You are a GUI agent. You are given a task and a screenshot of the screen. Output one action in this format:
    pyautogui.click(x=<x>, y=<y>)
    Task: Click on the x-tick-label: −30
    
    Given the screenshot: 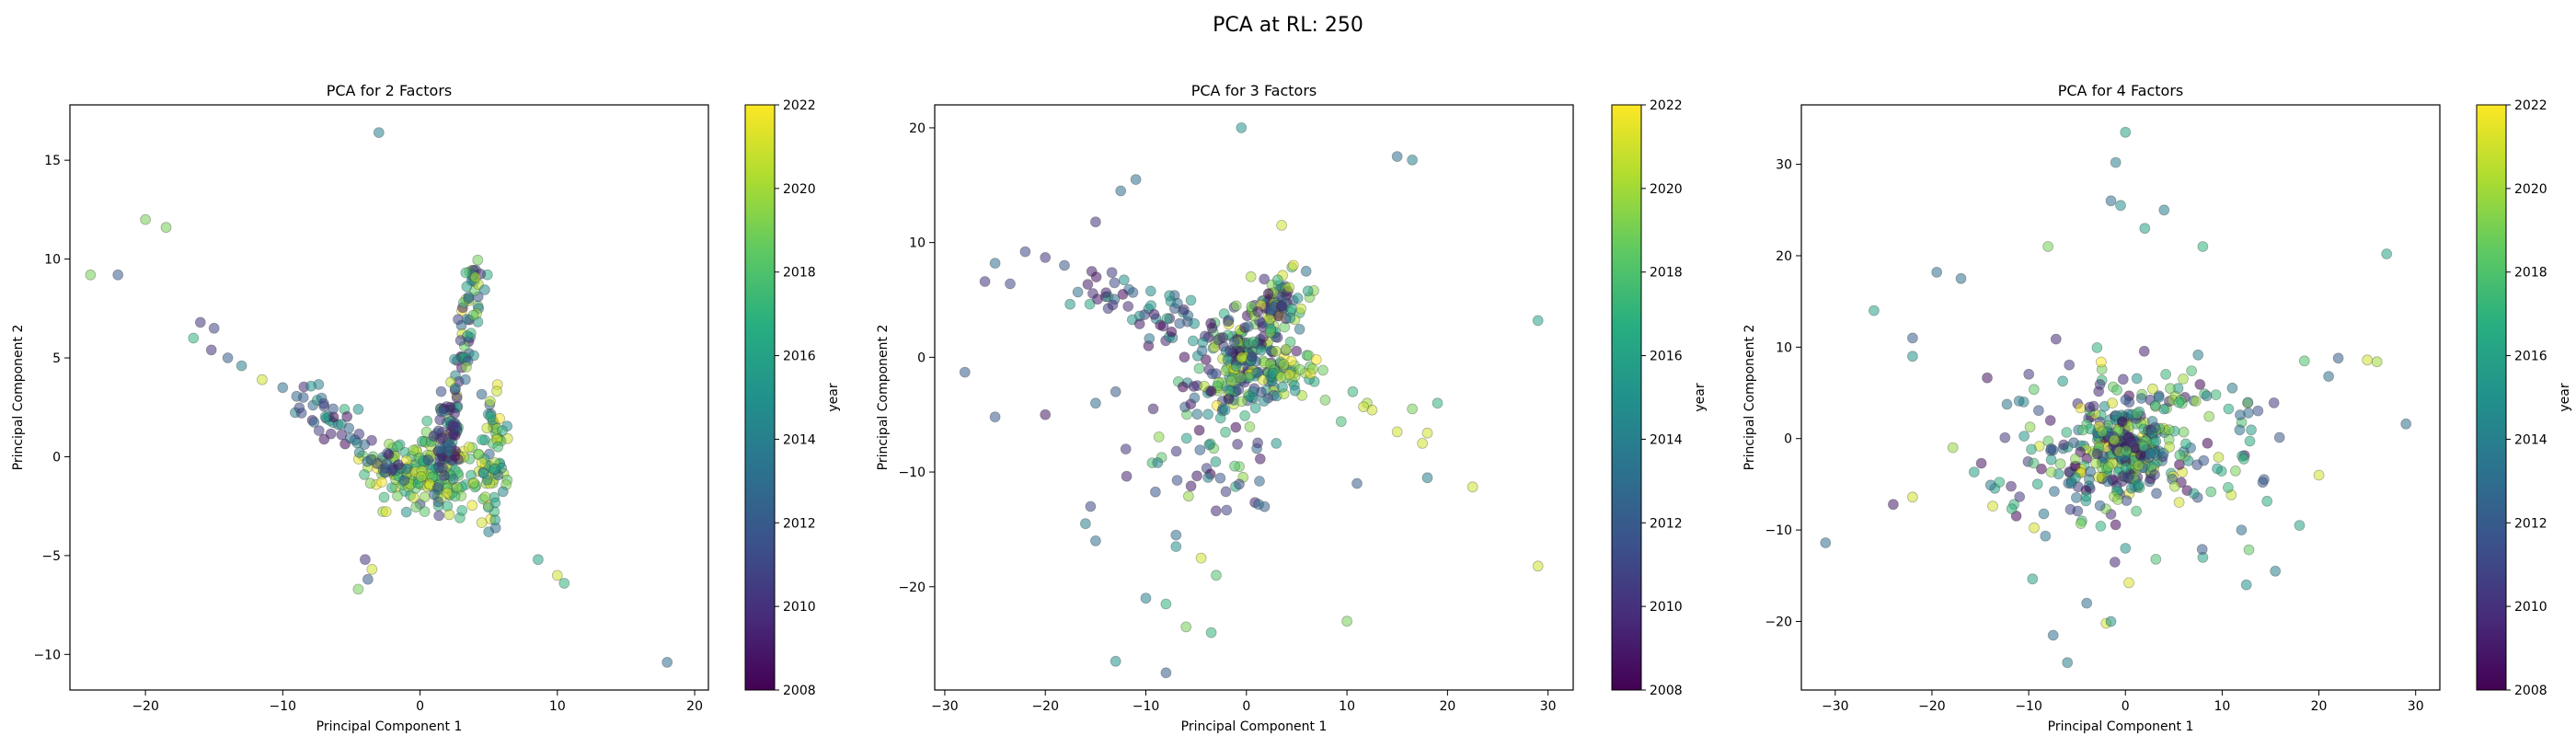 What is the action you would take?
    pyautogui.click(x=945, y=706)
    